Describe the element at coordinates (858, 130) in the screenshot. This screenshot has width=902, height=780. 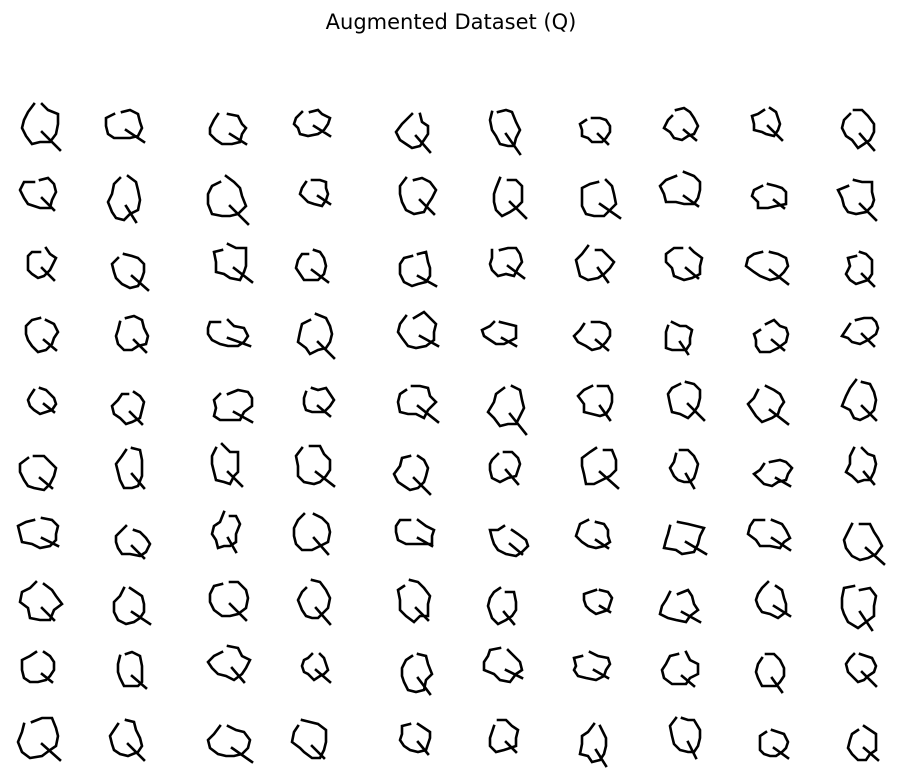
I see `q-sample-r1-c10` at that location.